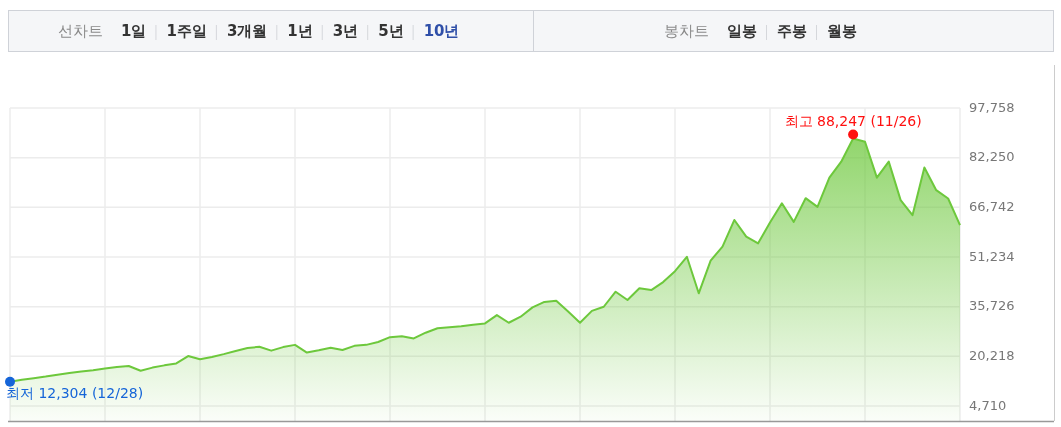 The width and height of the screenshot is (1061, 427). Describe the element at coordinates (134, 31) in the screenshot. I see `text: 1일` at that location.